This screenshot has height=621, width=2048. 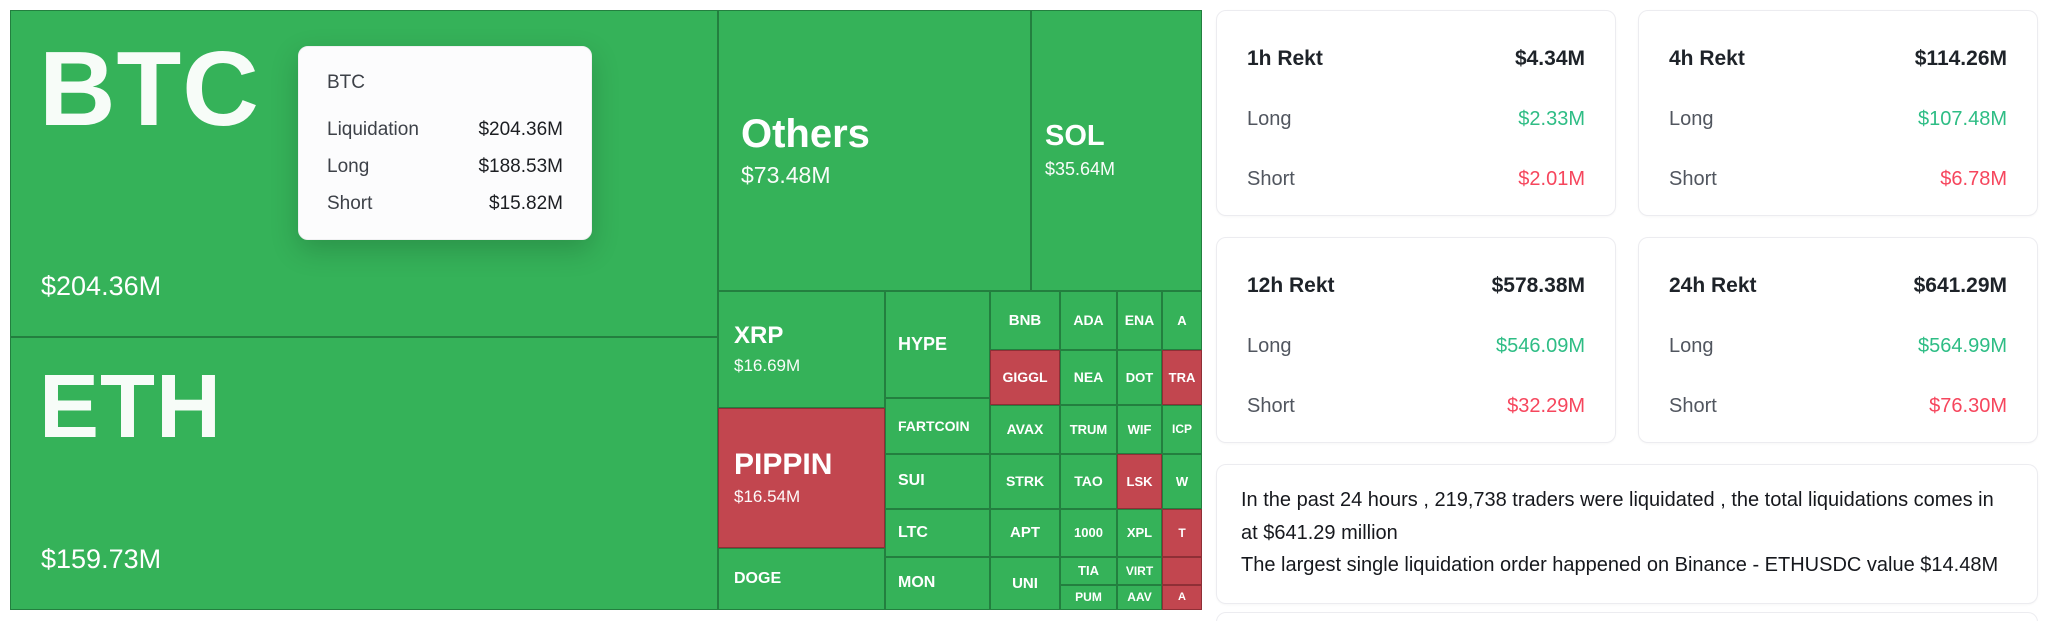 I want to click on treemap-cell-xpl: XPL, so click(x=1139, y=533).